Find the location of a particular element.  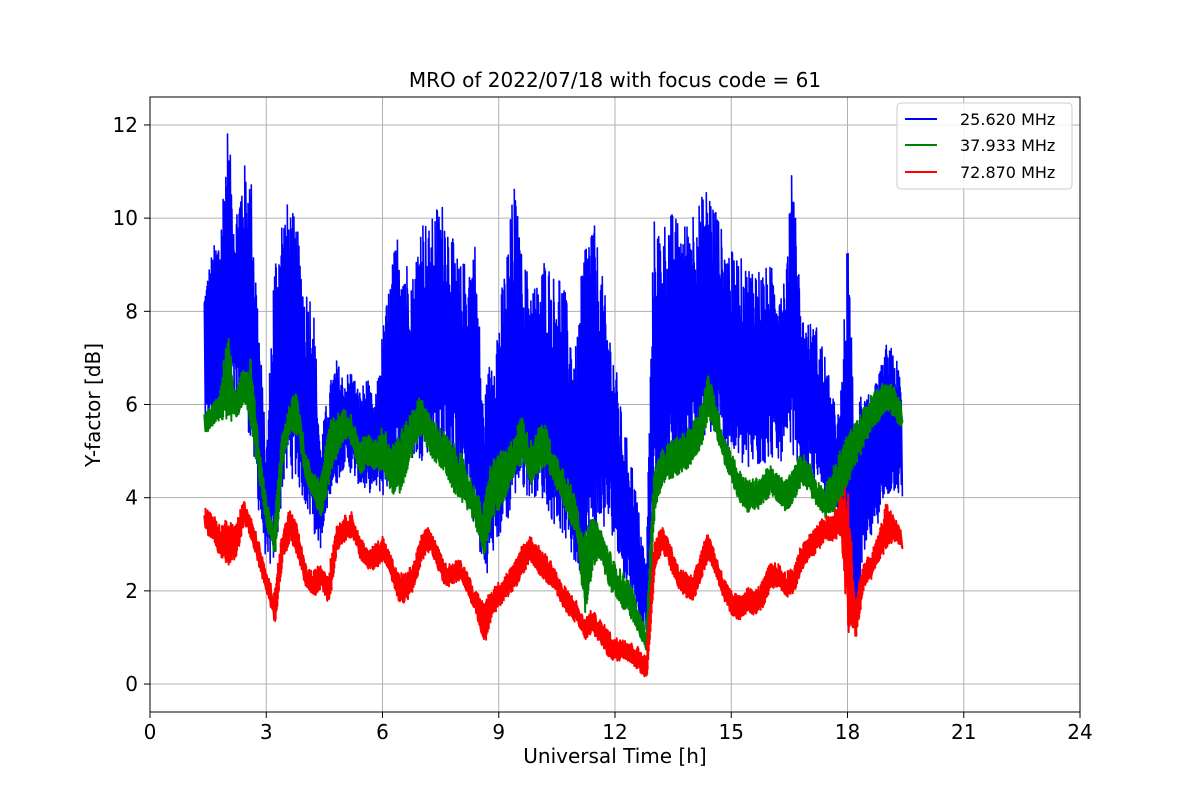

x-tick-label: 0 is located at coordinates (150, 732).